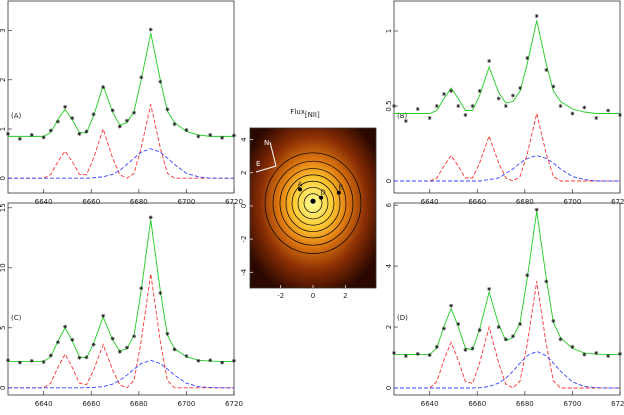 The image size is (624, 415). I want to click on x-tick-label: 6640, so click(430, 404).